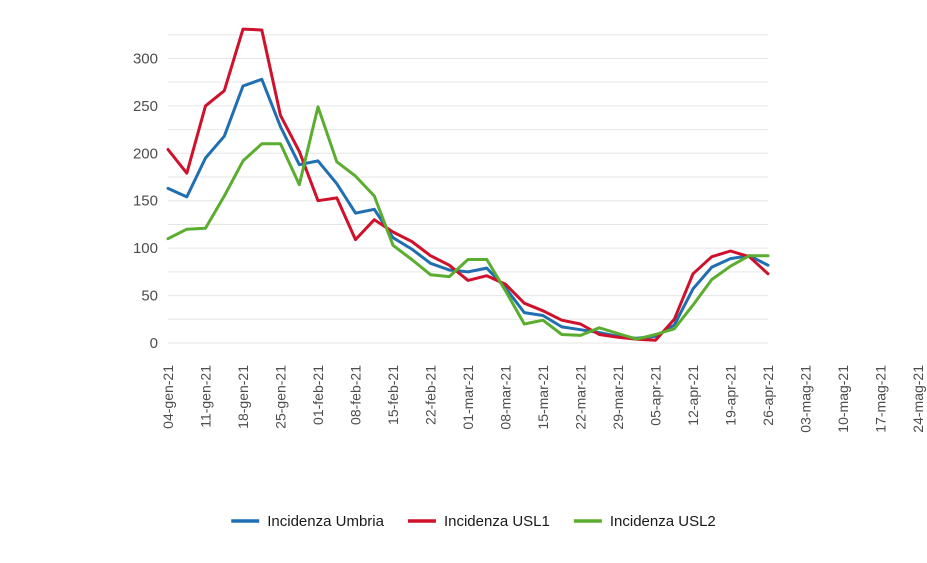 This screenshot has width=927, height=563. I want to click on x-tick-label: 19-apr-21, so click(731, 395).